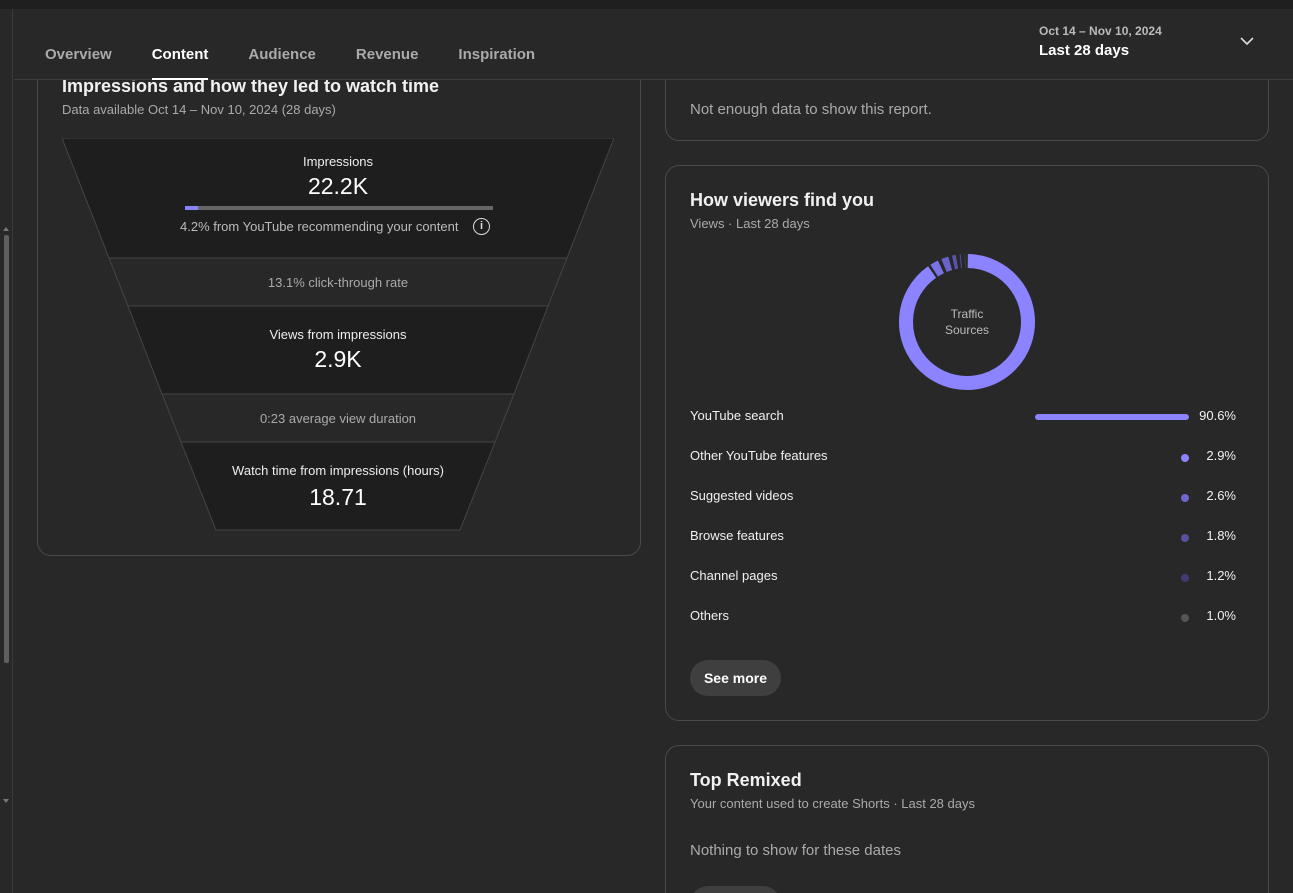 The image size is (1293, 893). Describe the element at coordinates (78, 54) in the screenshot. I see `tab-overview: Overview` at that location.